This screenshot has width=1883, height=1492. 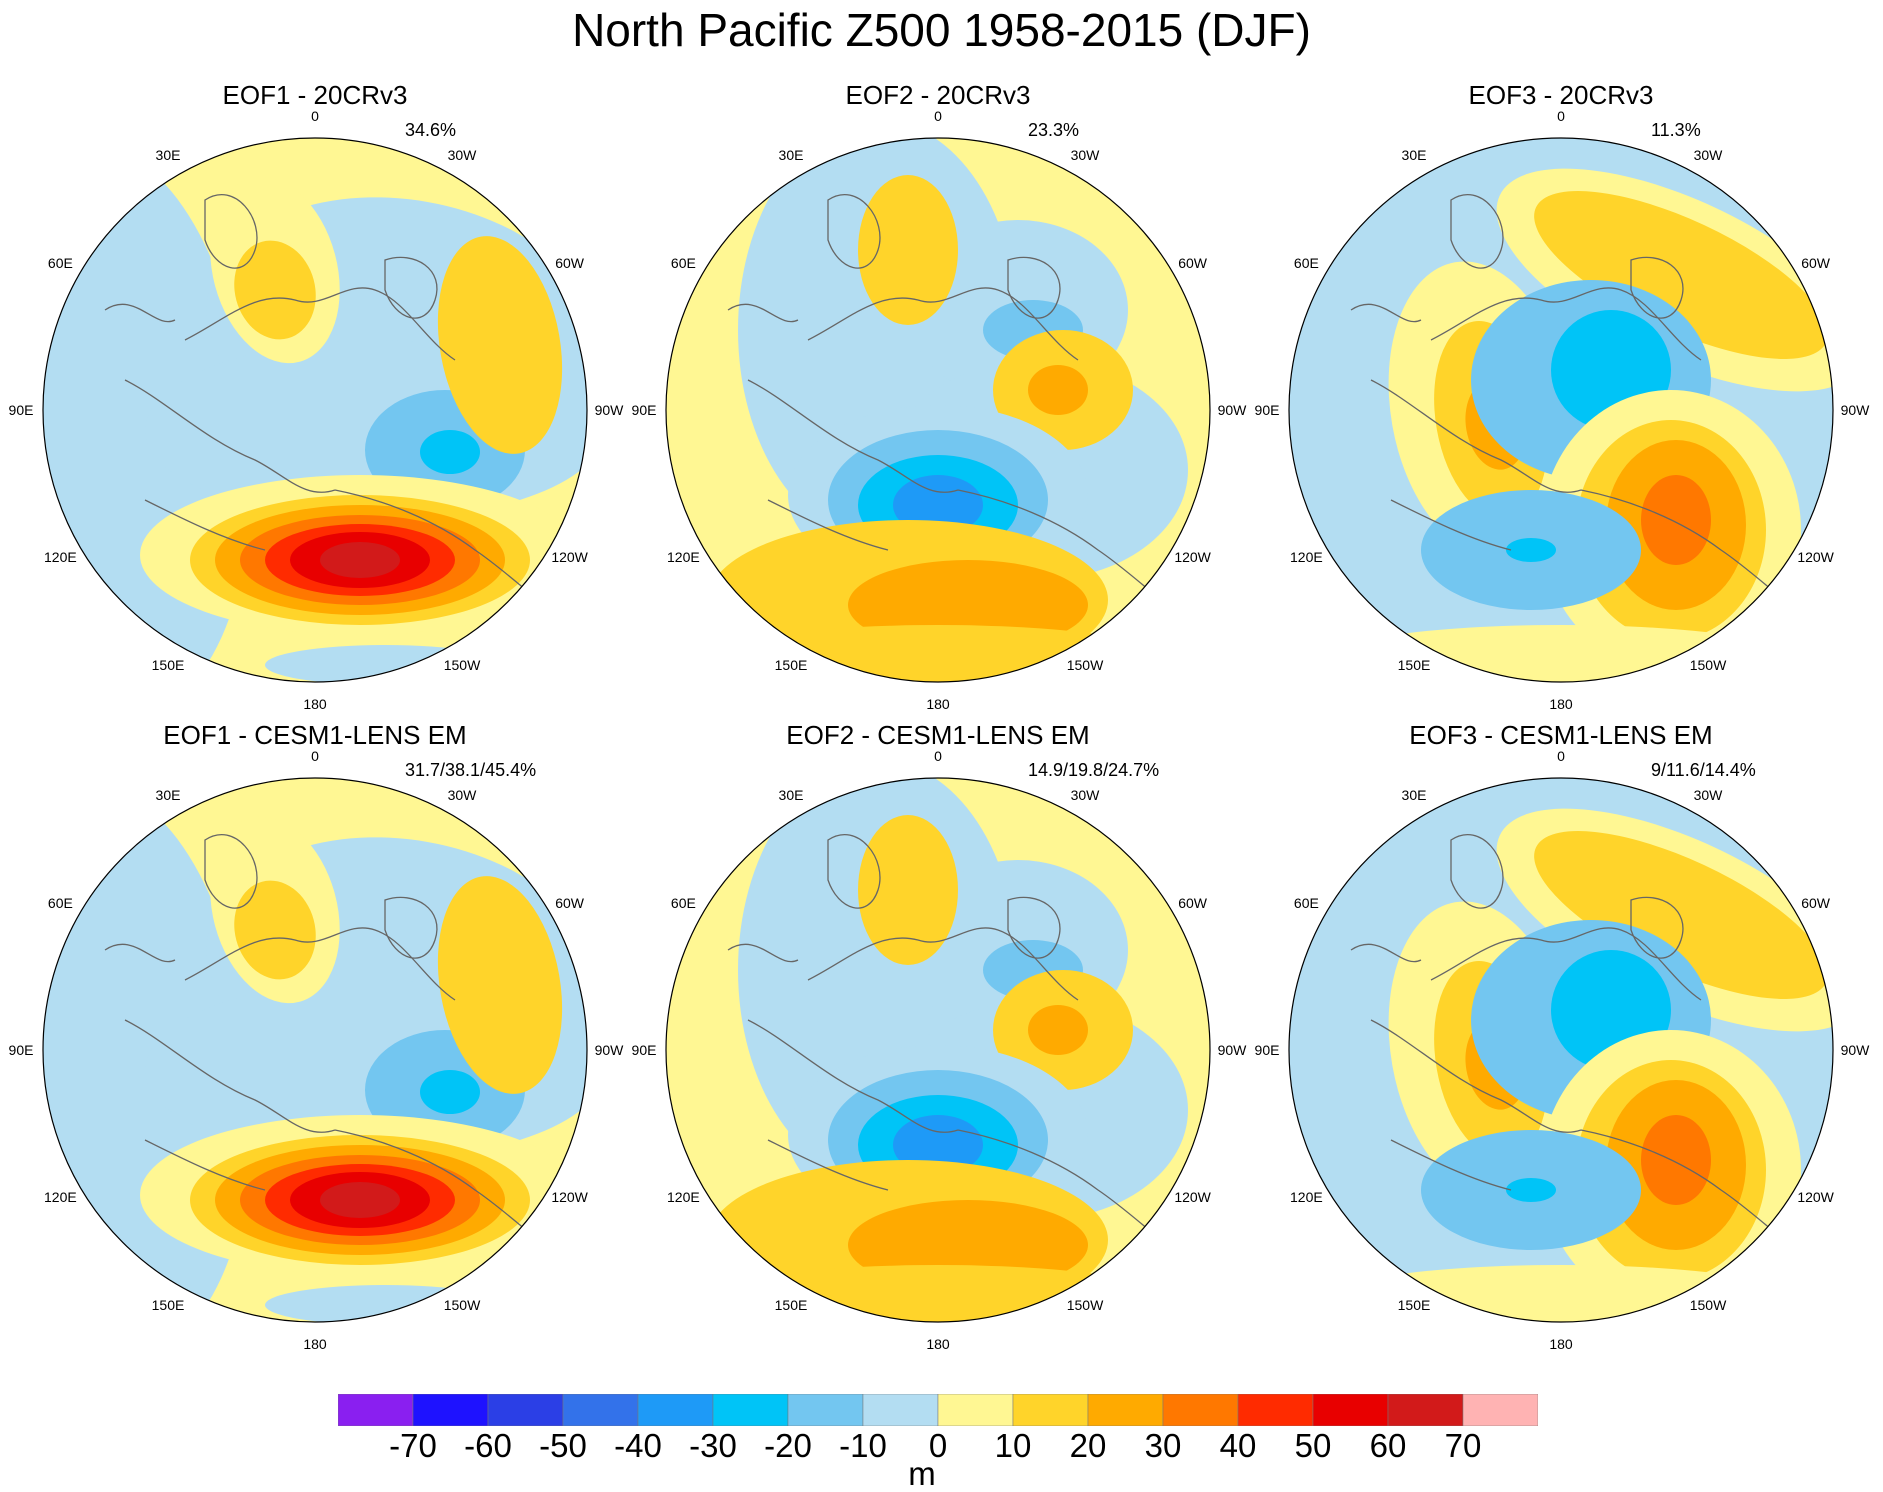 What do you see at coordinates (1561, 95) in the screenshot?
I see `panel-title: EOF3 - 20CRv3` at bounding box center [1561, 95].